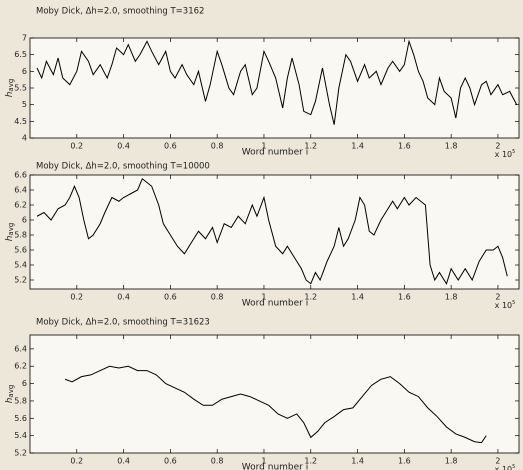  What do you see at coordinates (20, 88) in the screenshot?
I see `y-tick-label: 5.5` at bounding box center [20, 88].